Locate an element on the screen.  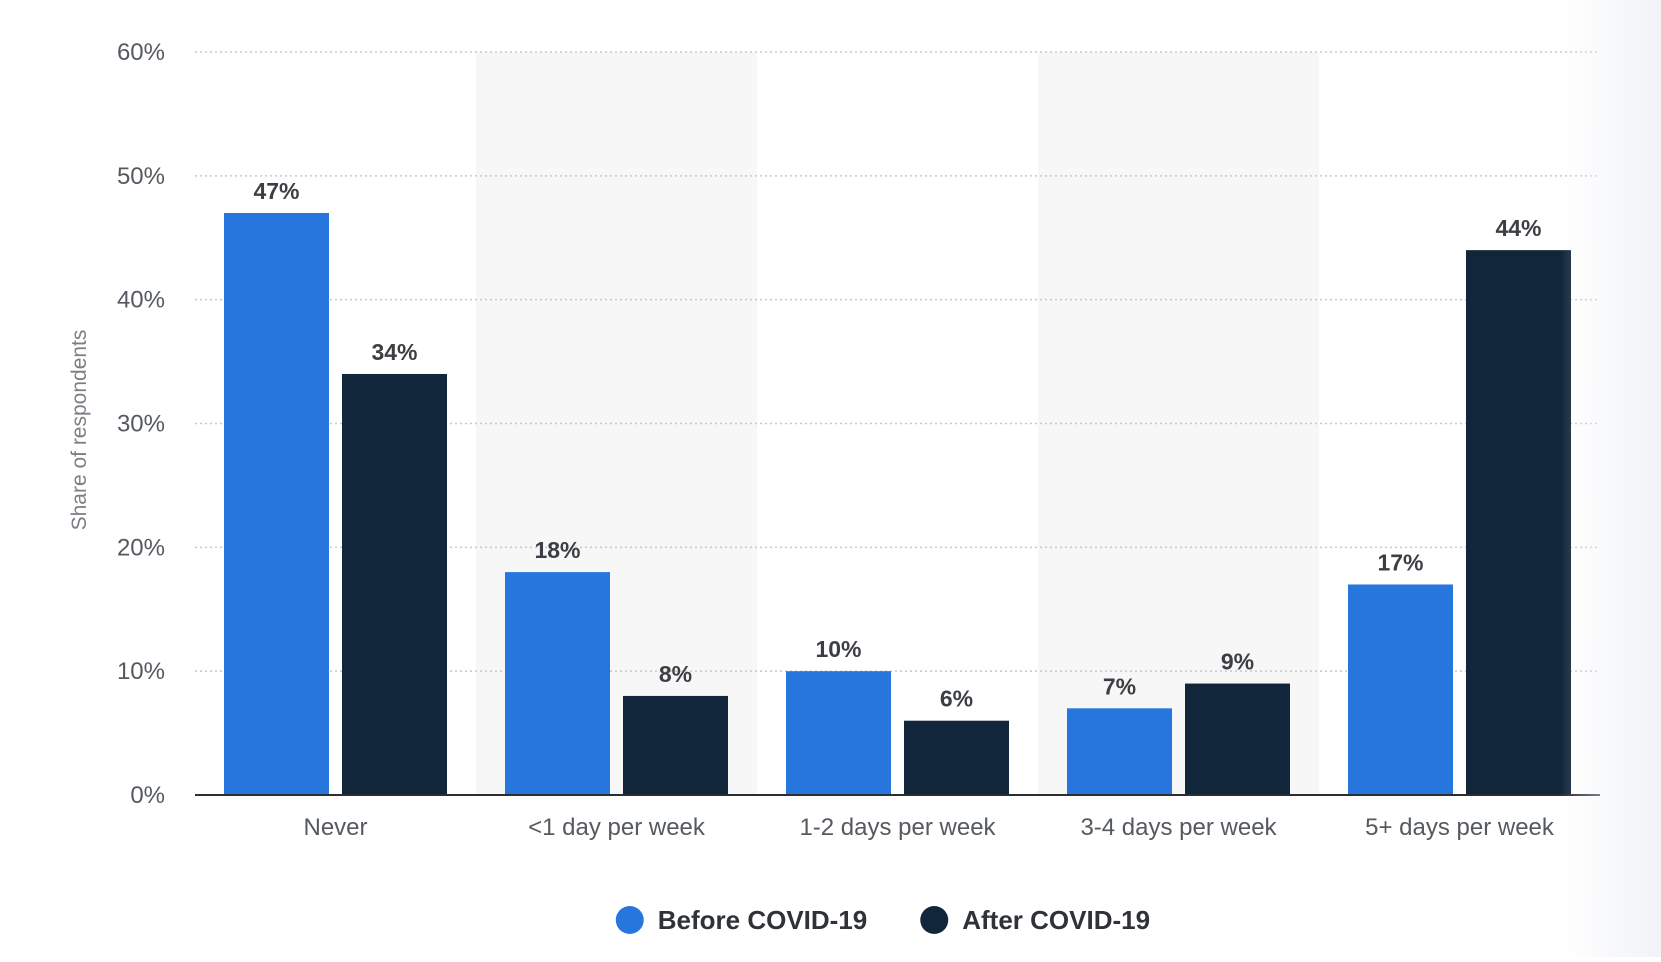
data-label: 9% is located at coordinates (1237, 662).